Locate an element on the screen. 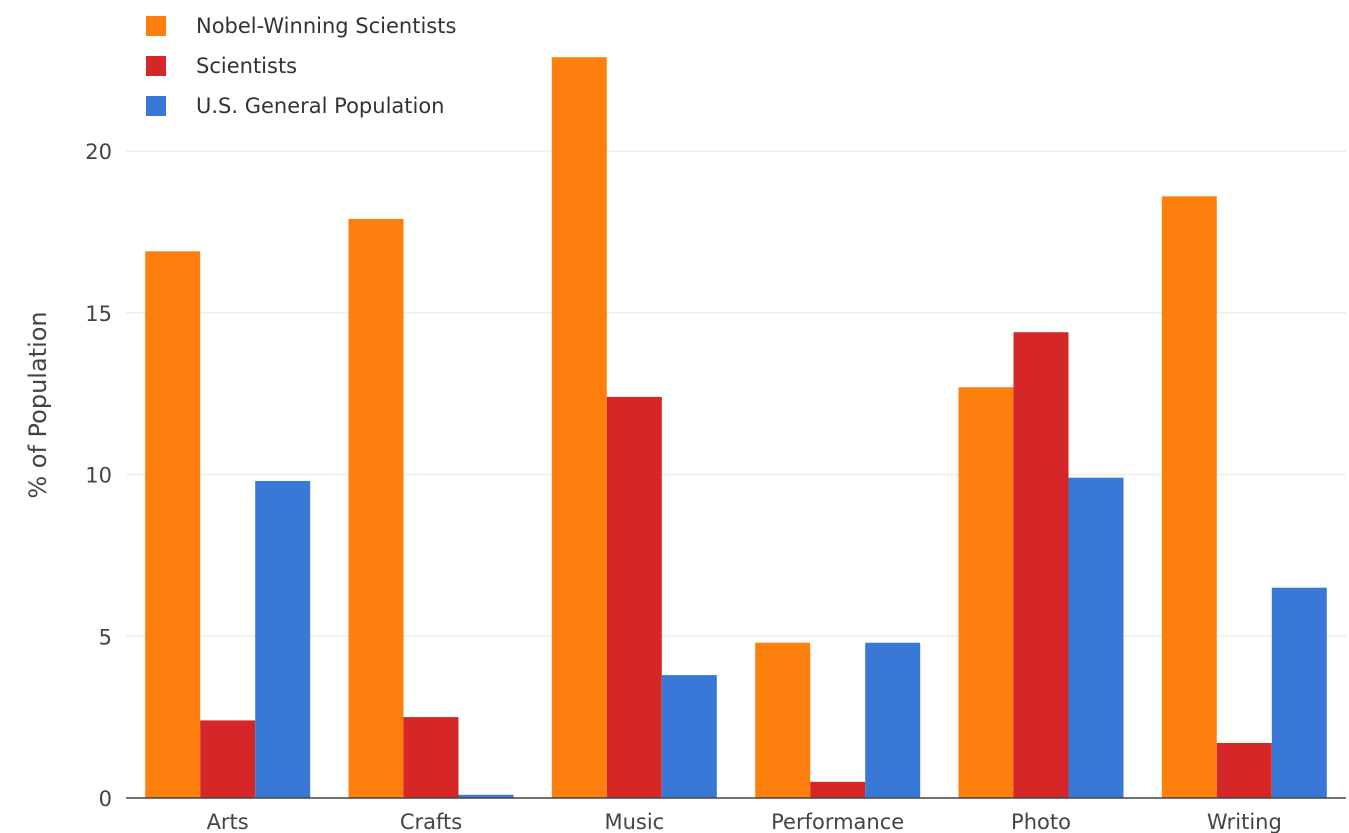 Image resolution: width=1349 pixels, height=833 pixels. legend-item-nobel: Nobel-Winning Scientists is located at coordinates (301, 26).